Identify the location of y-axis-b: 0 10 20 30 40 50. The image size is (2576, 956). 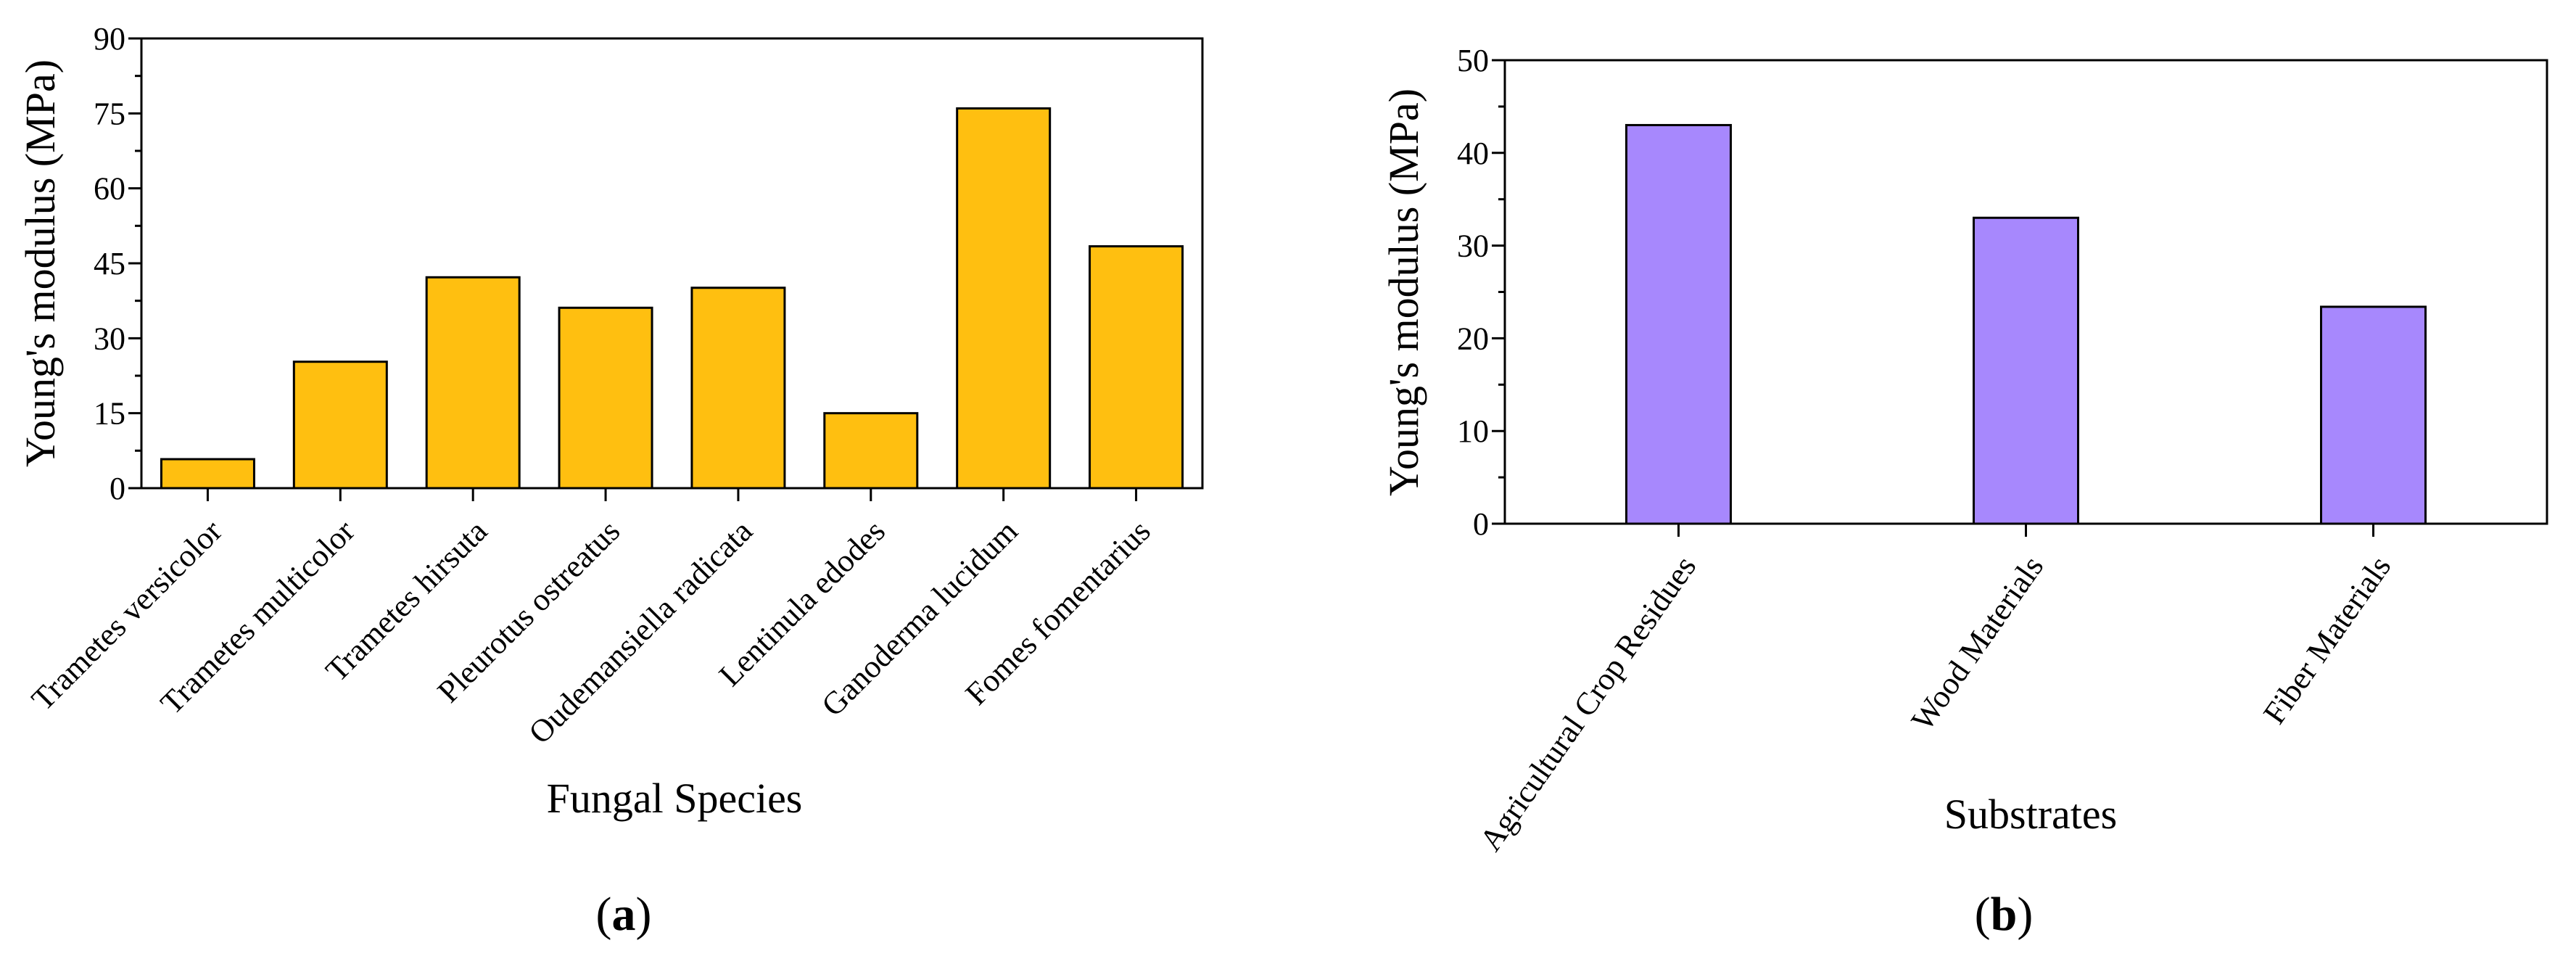
(1481, 292).